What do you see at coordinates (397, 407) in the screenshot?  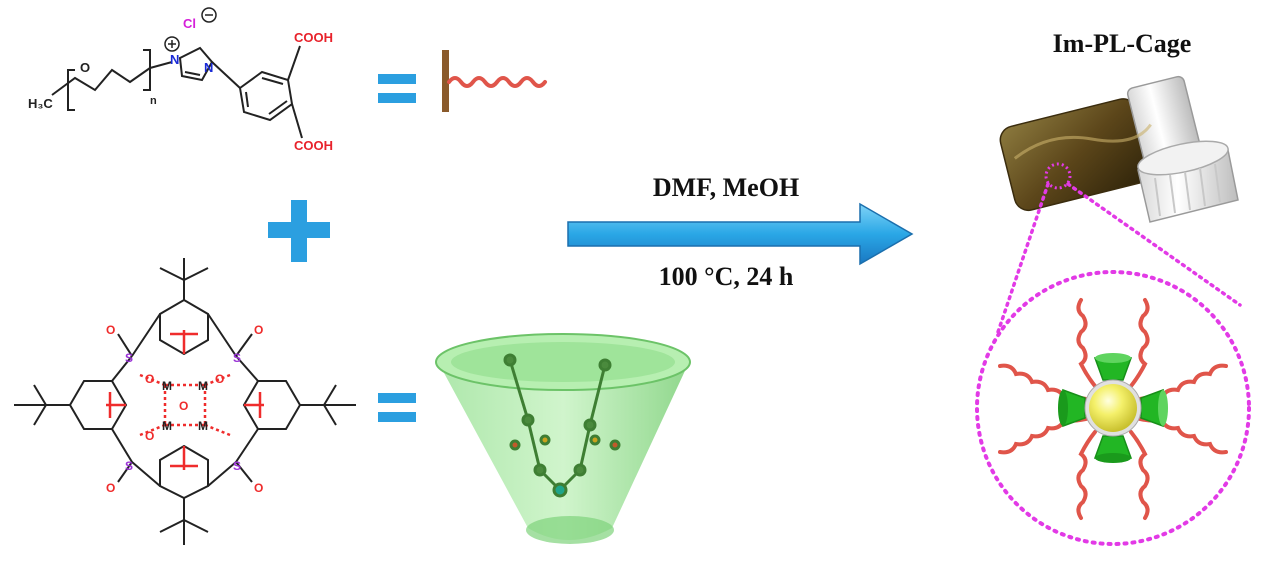 I see `equals-sign-bottom` at bounding box center [397, 407].